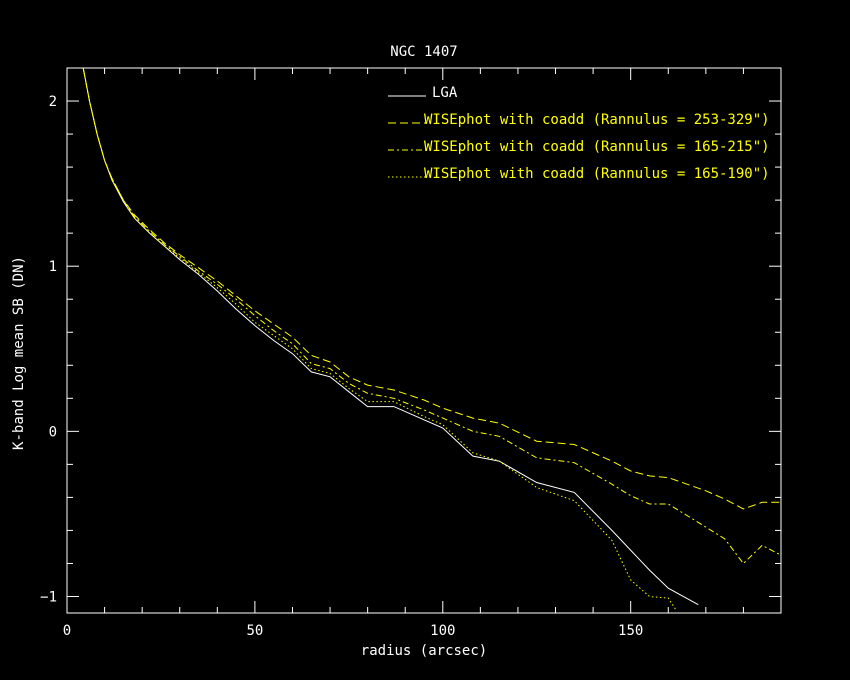 The height and width of the screenshot is (680, 850). I want to click on x-tick-label: 0, so click(67, 631).